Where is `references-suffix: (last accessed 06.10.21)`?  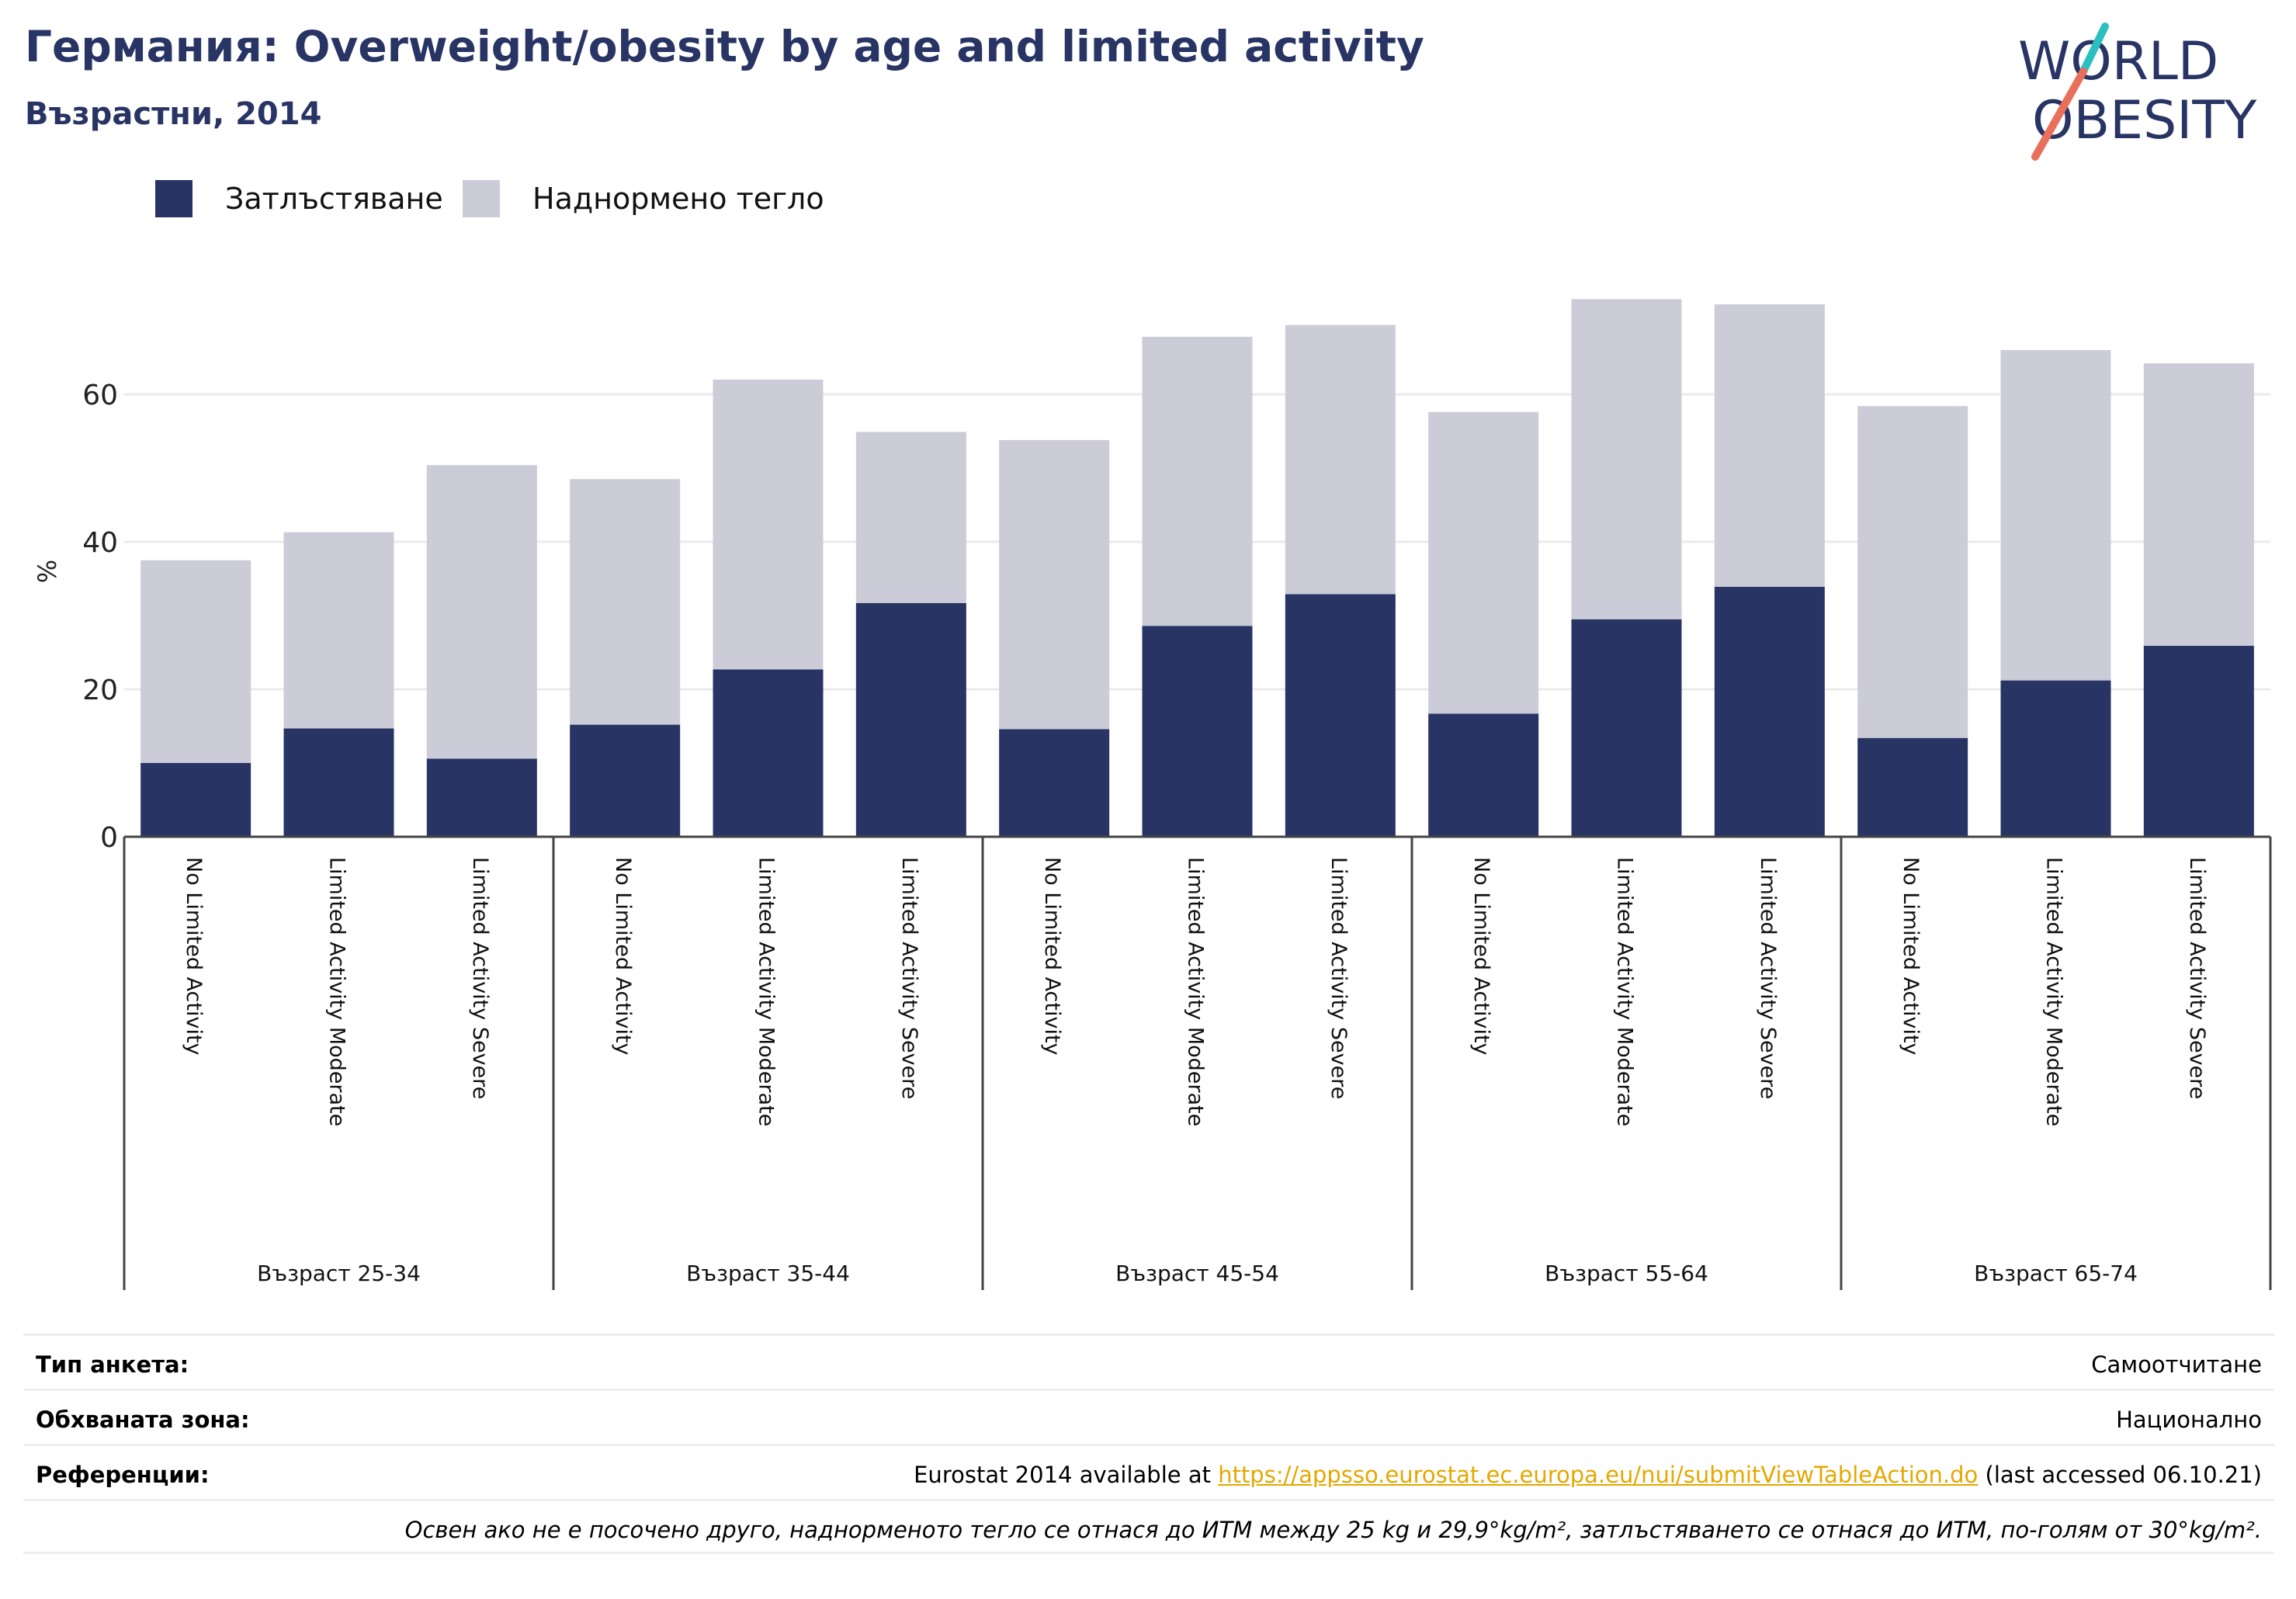
references-suffix: (last accessed 06.10.21) is located at coordinates (2120, 1475).